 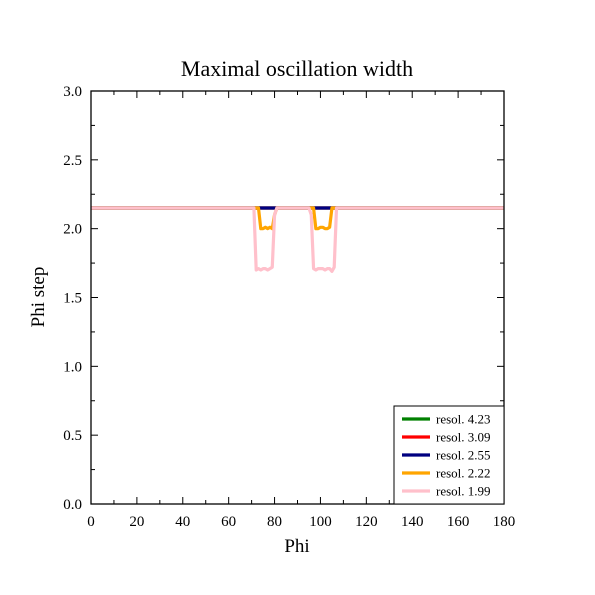 I want to click on y-axis-label: Phi step, so click(x=38, y=297).